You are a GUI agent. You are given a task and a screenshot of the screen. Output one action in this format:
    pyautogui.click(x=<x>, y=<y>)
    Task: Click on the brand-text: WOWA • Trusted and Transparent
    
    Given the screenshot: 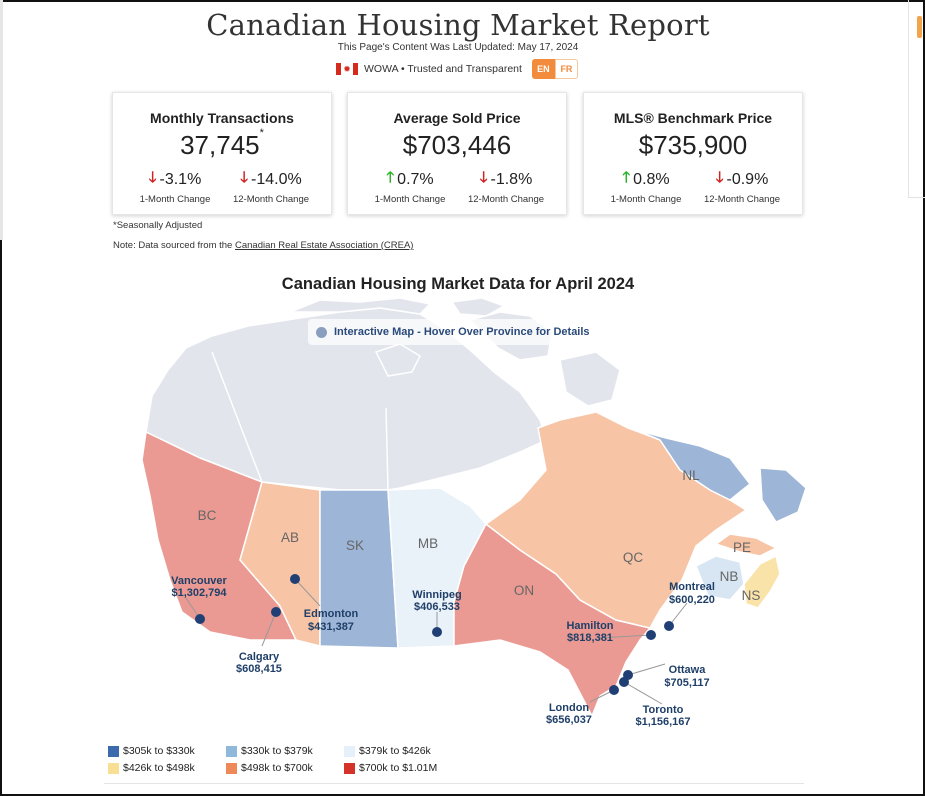 What is the action you would take?
    pyautogui.click(x=443, y=69)
    